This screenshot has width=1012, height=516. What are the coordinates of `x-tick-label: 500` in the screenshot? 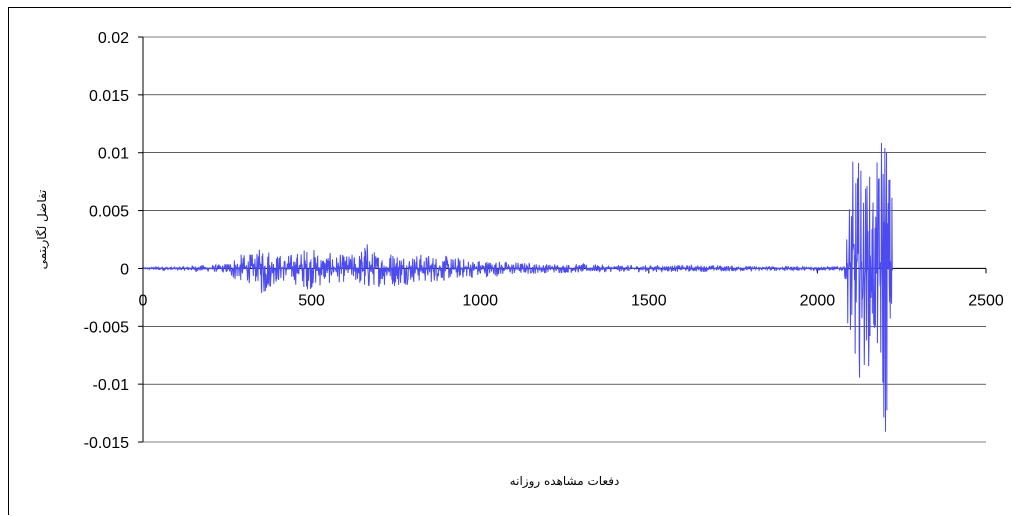 It's located at (311, 300).